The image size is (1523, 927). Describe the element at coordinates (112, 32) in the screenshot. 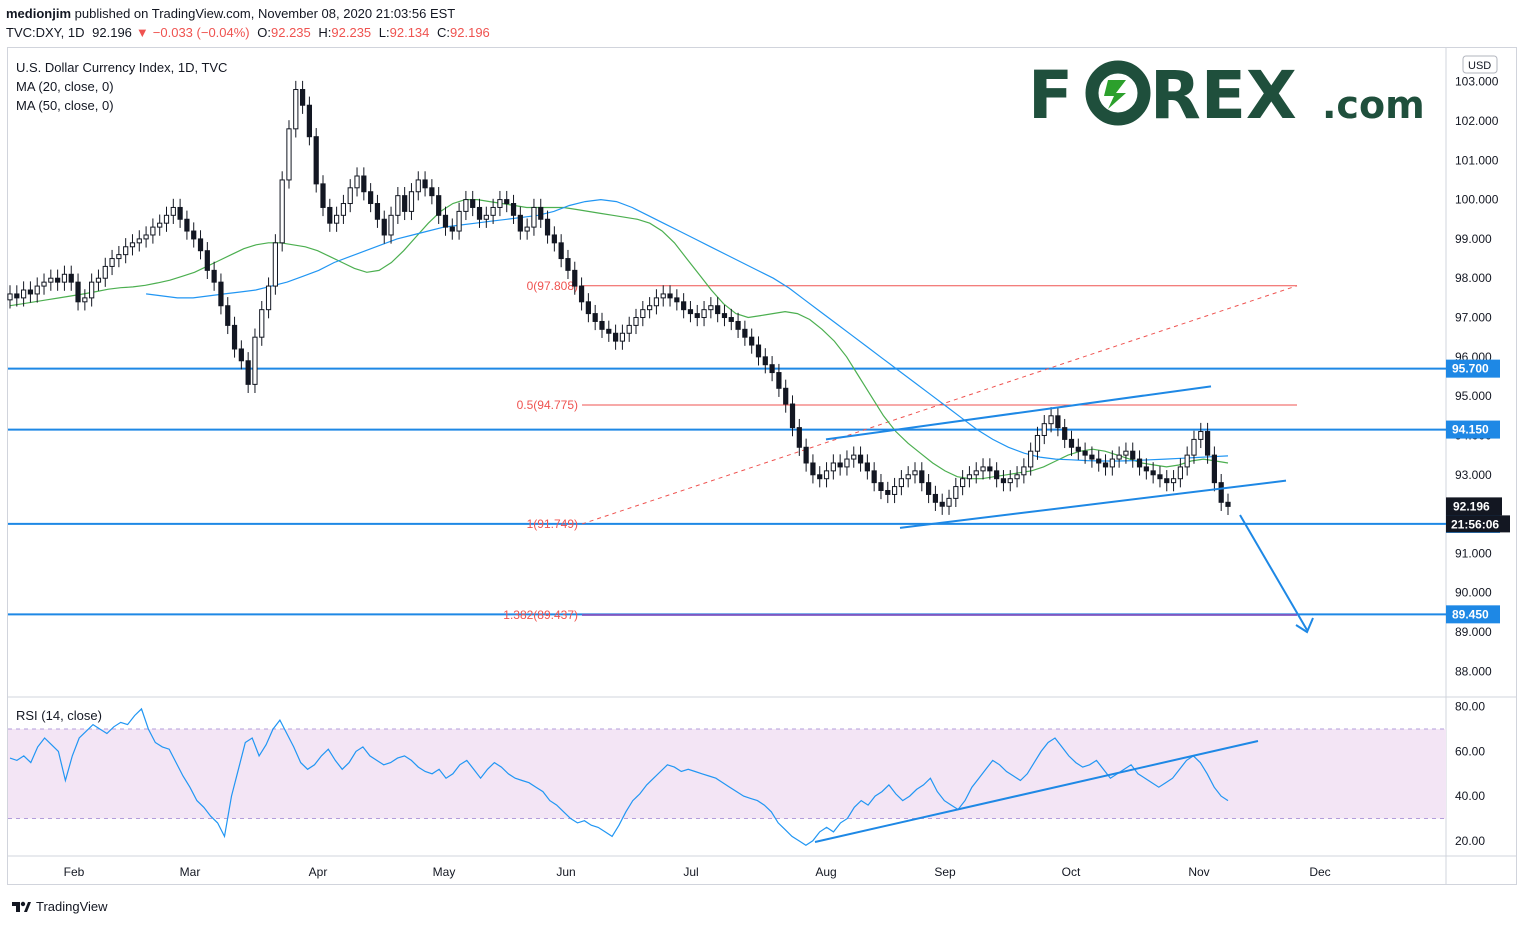

I see `last-value: 92.196` at that location.